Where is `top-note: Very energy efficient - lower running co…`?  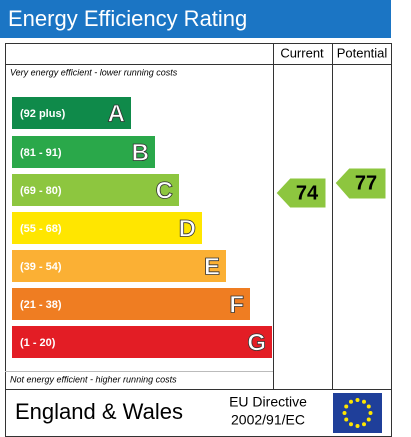
top-note: Very energy efficient - lower running co… is located at coordinates (94, 72).